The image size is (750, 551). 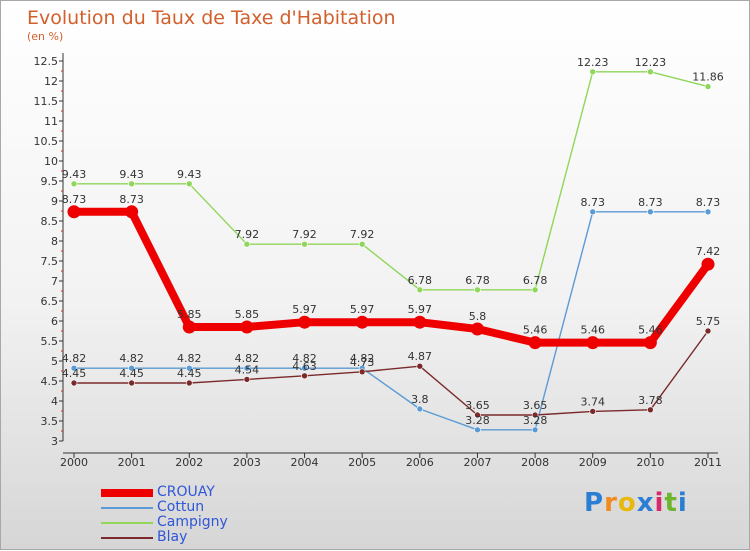 I want to click on x-tick-label: 2001, so click(x=132, y=462).